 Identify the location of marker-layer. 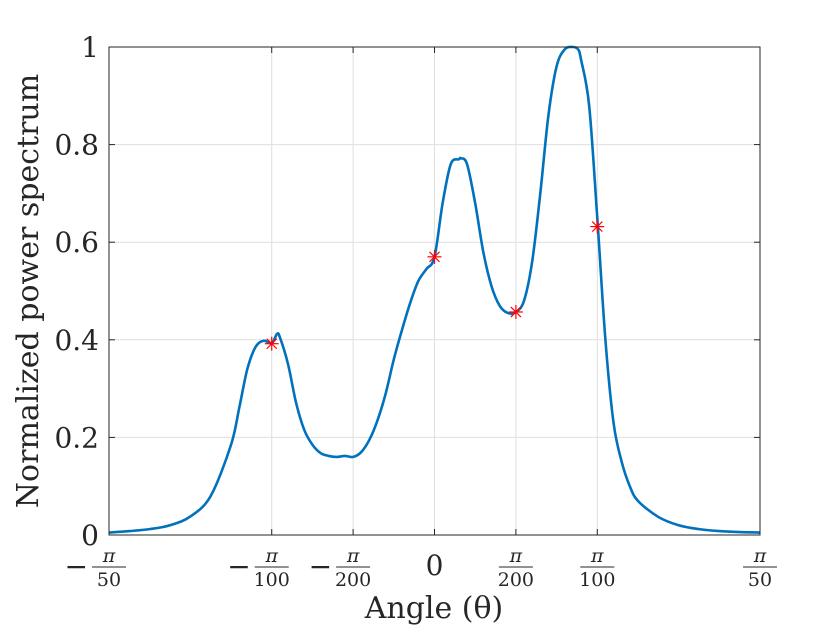
(434, 285).